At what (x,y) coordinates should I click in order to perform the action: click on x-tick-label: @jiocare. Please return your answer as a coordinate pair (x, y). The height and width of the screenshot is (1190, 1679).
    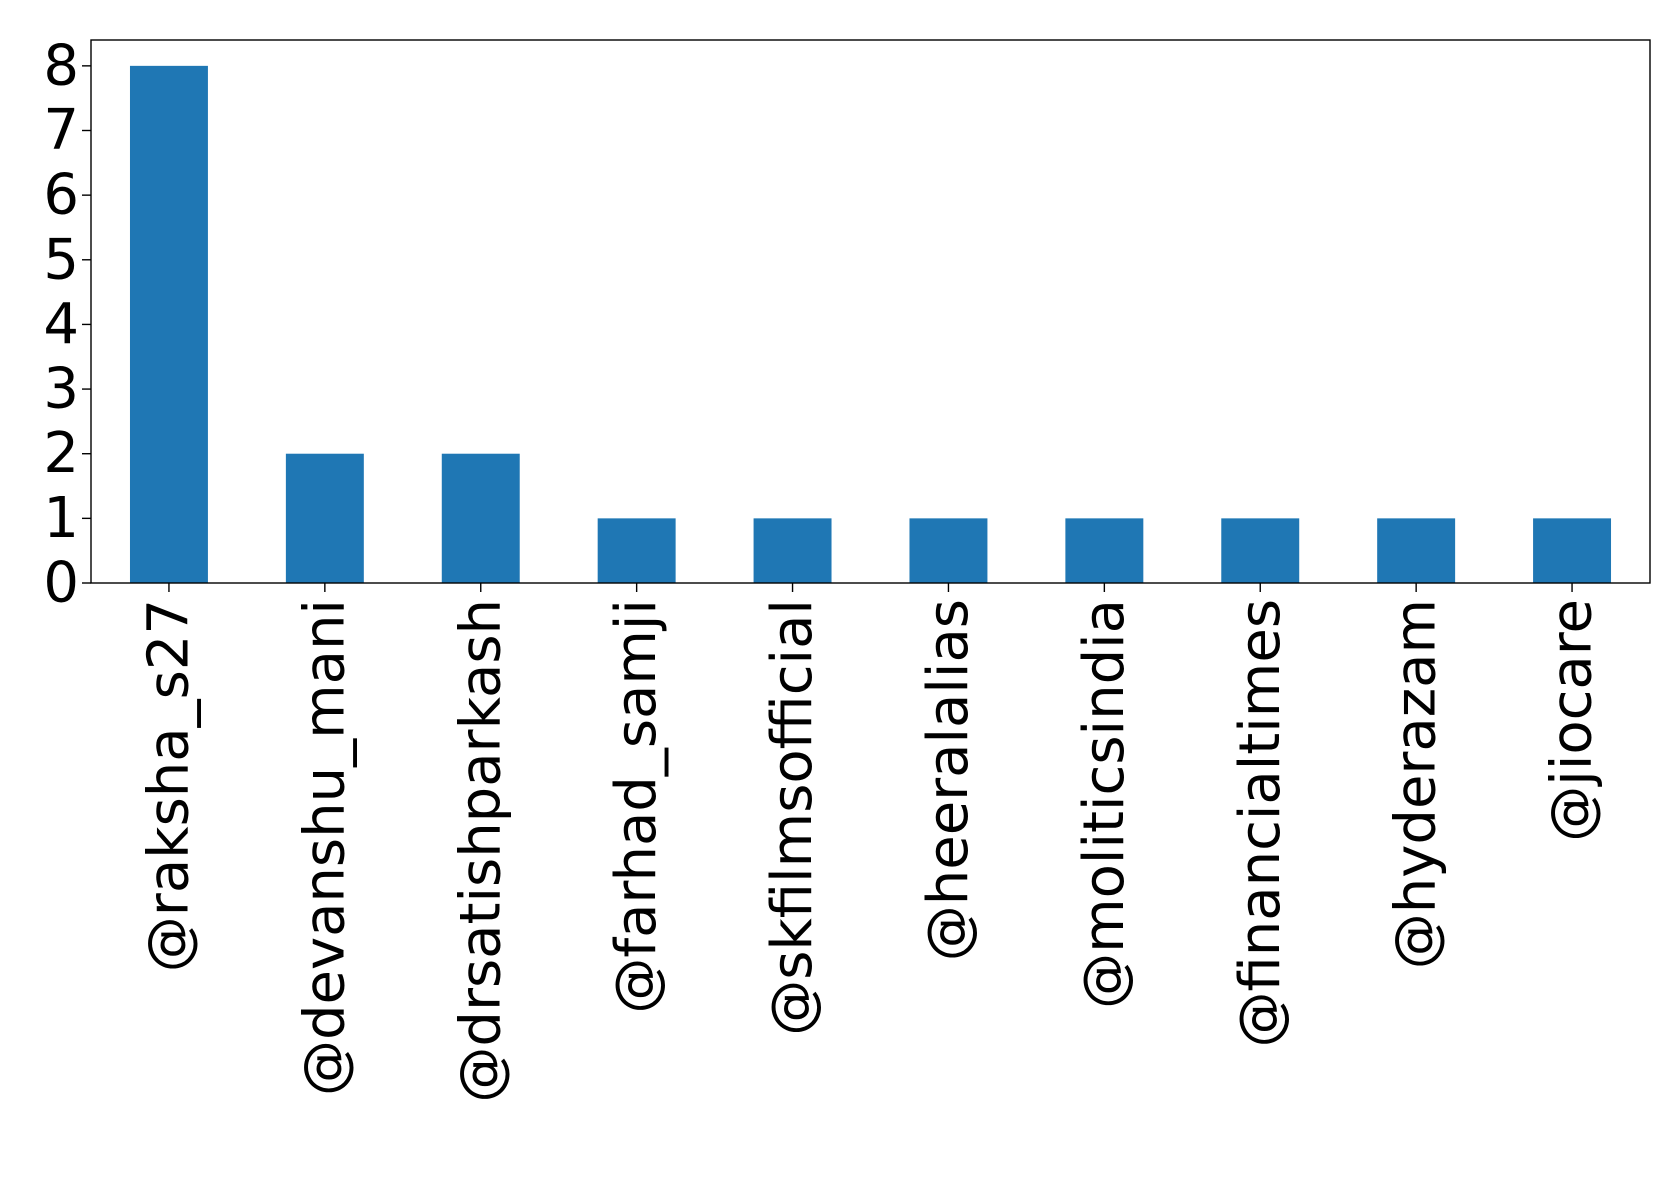
    Looking at the image, I should click on (1572, 720).